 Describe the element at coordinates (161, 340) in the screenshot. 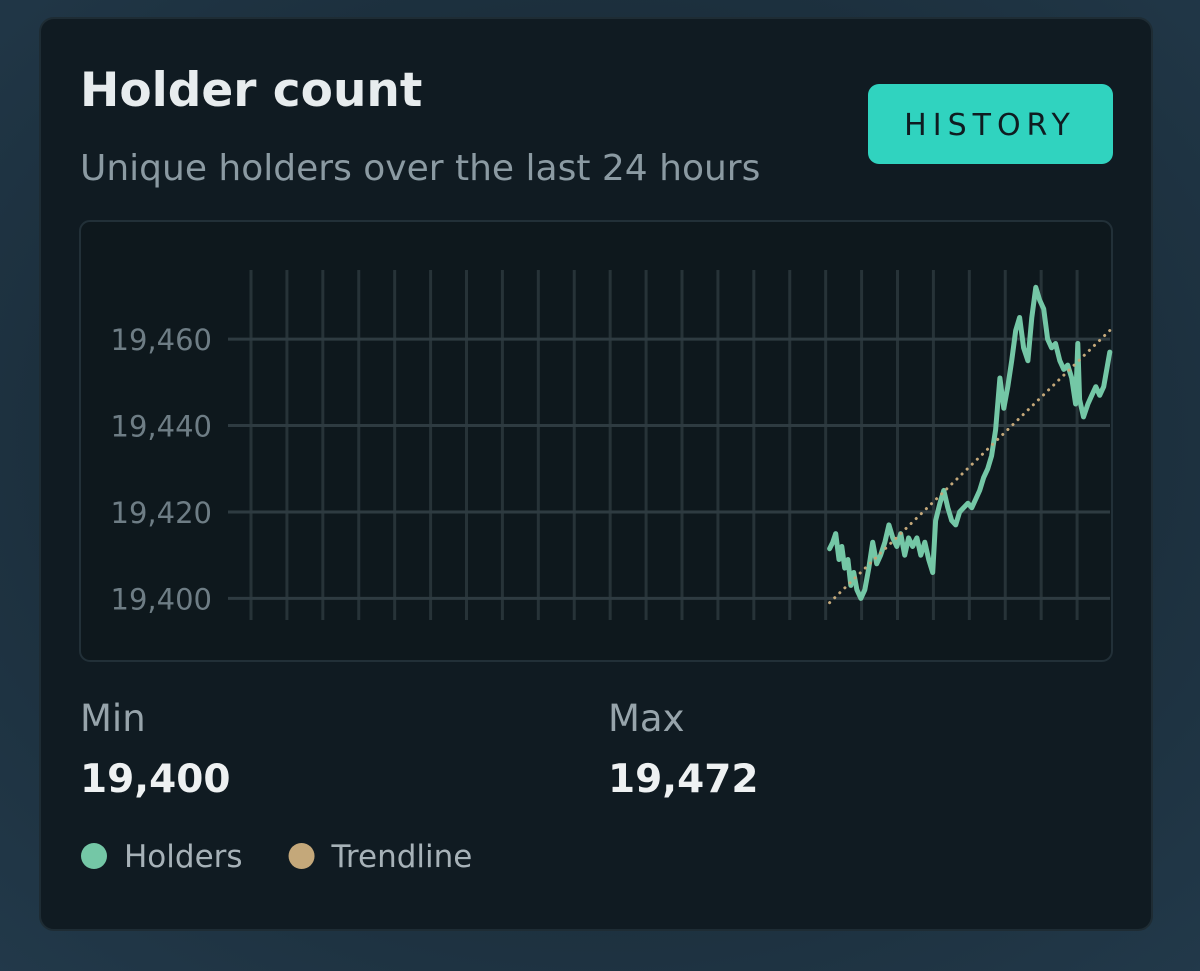

I see `y-tick-label: 19,460` at that location.